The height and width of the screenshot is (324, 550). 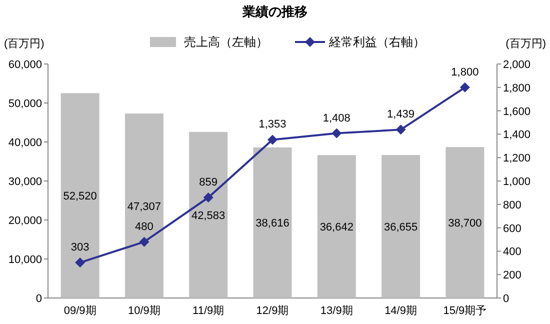 I want to click on y2-tick-label: 800, so click(x=512, y=205).